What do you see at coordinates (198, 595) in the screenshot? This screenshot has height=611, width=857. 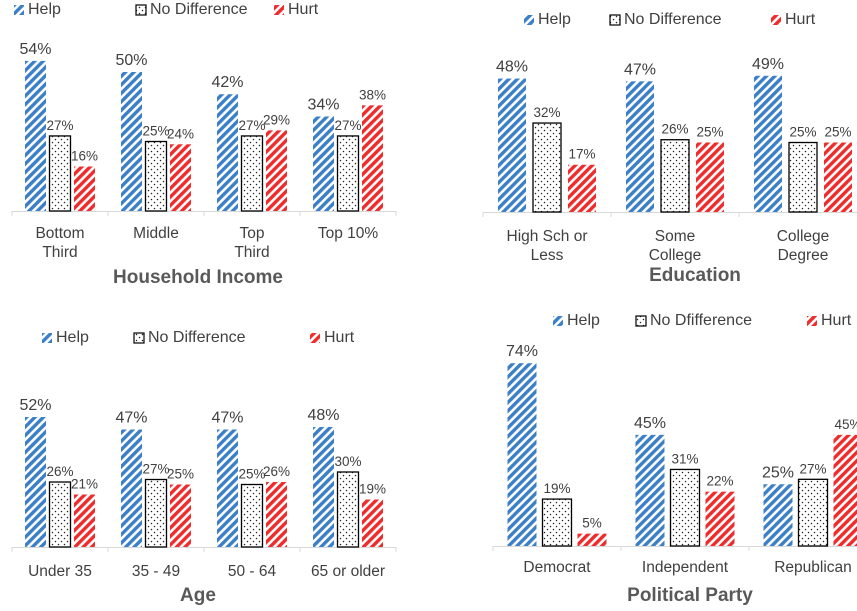 I see `chart-title: Age` at bounding box center [198, 595].